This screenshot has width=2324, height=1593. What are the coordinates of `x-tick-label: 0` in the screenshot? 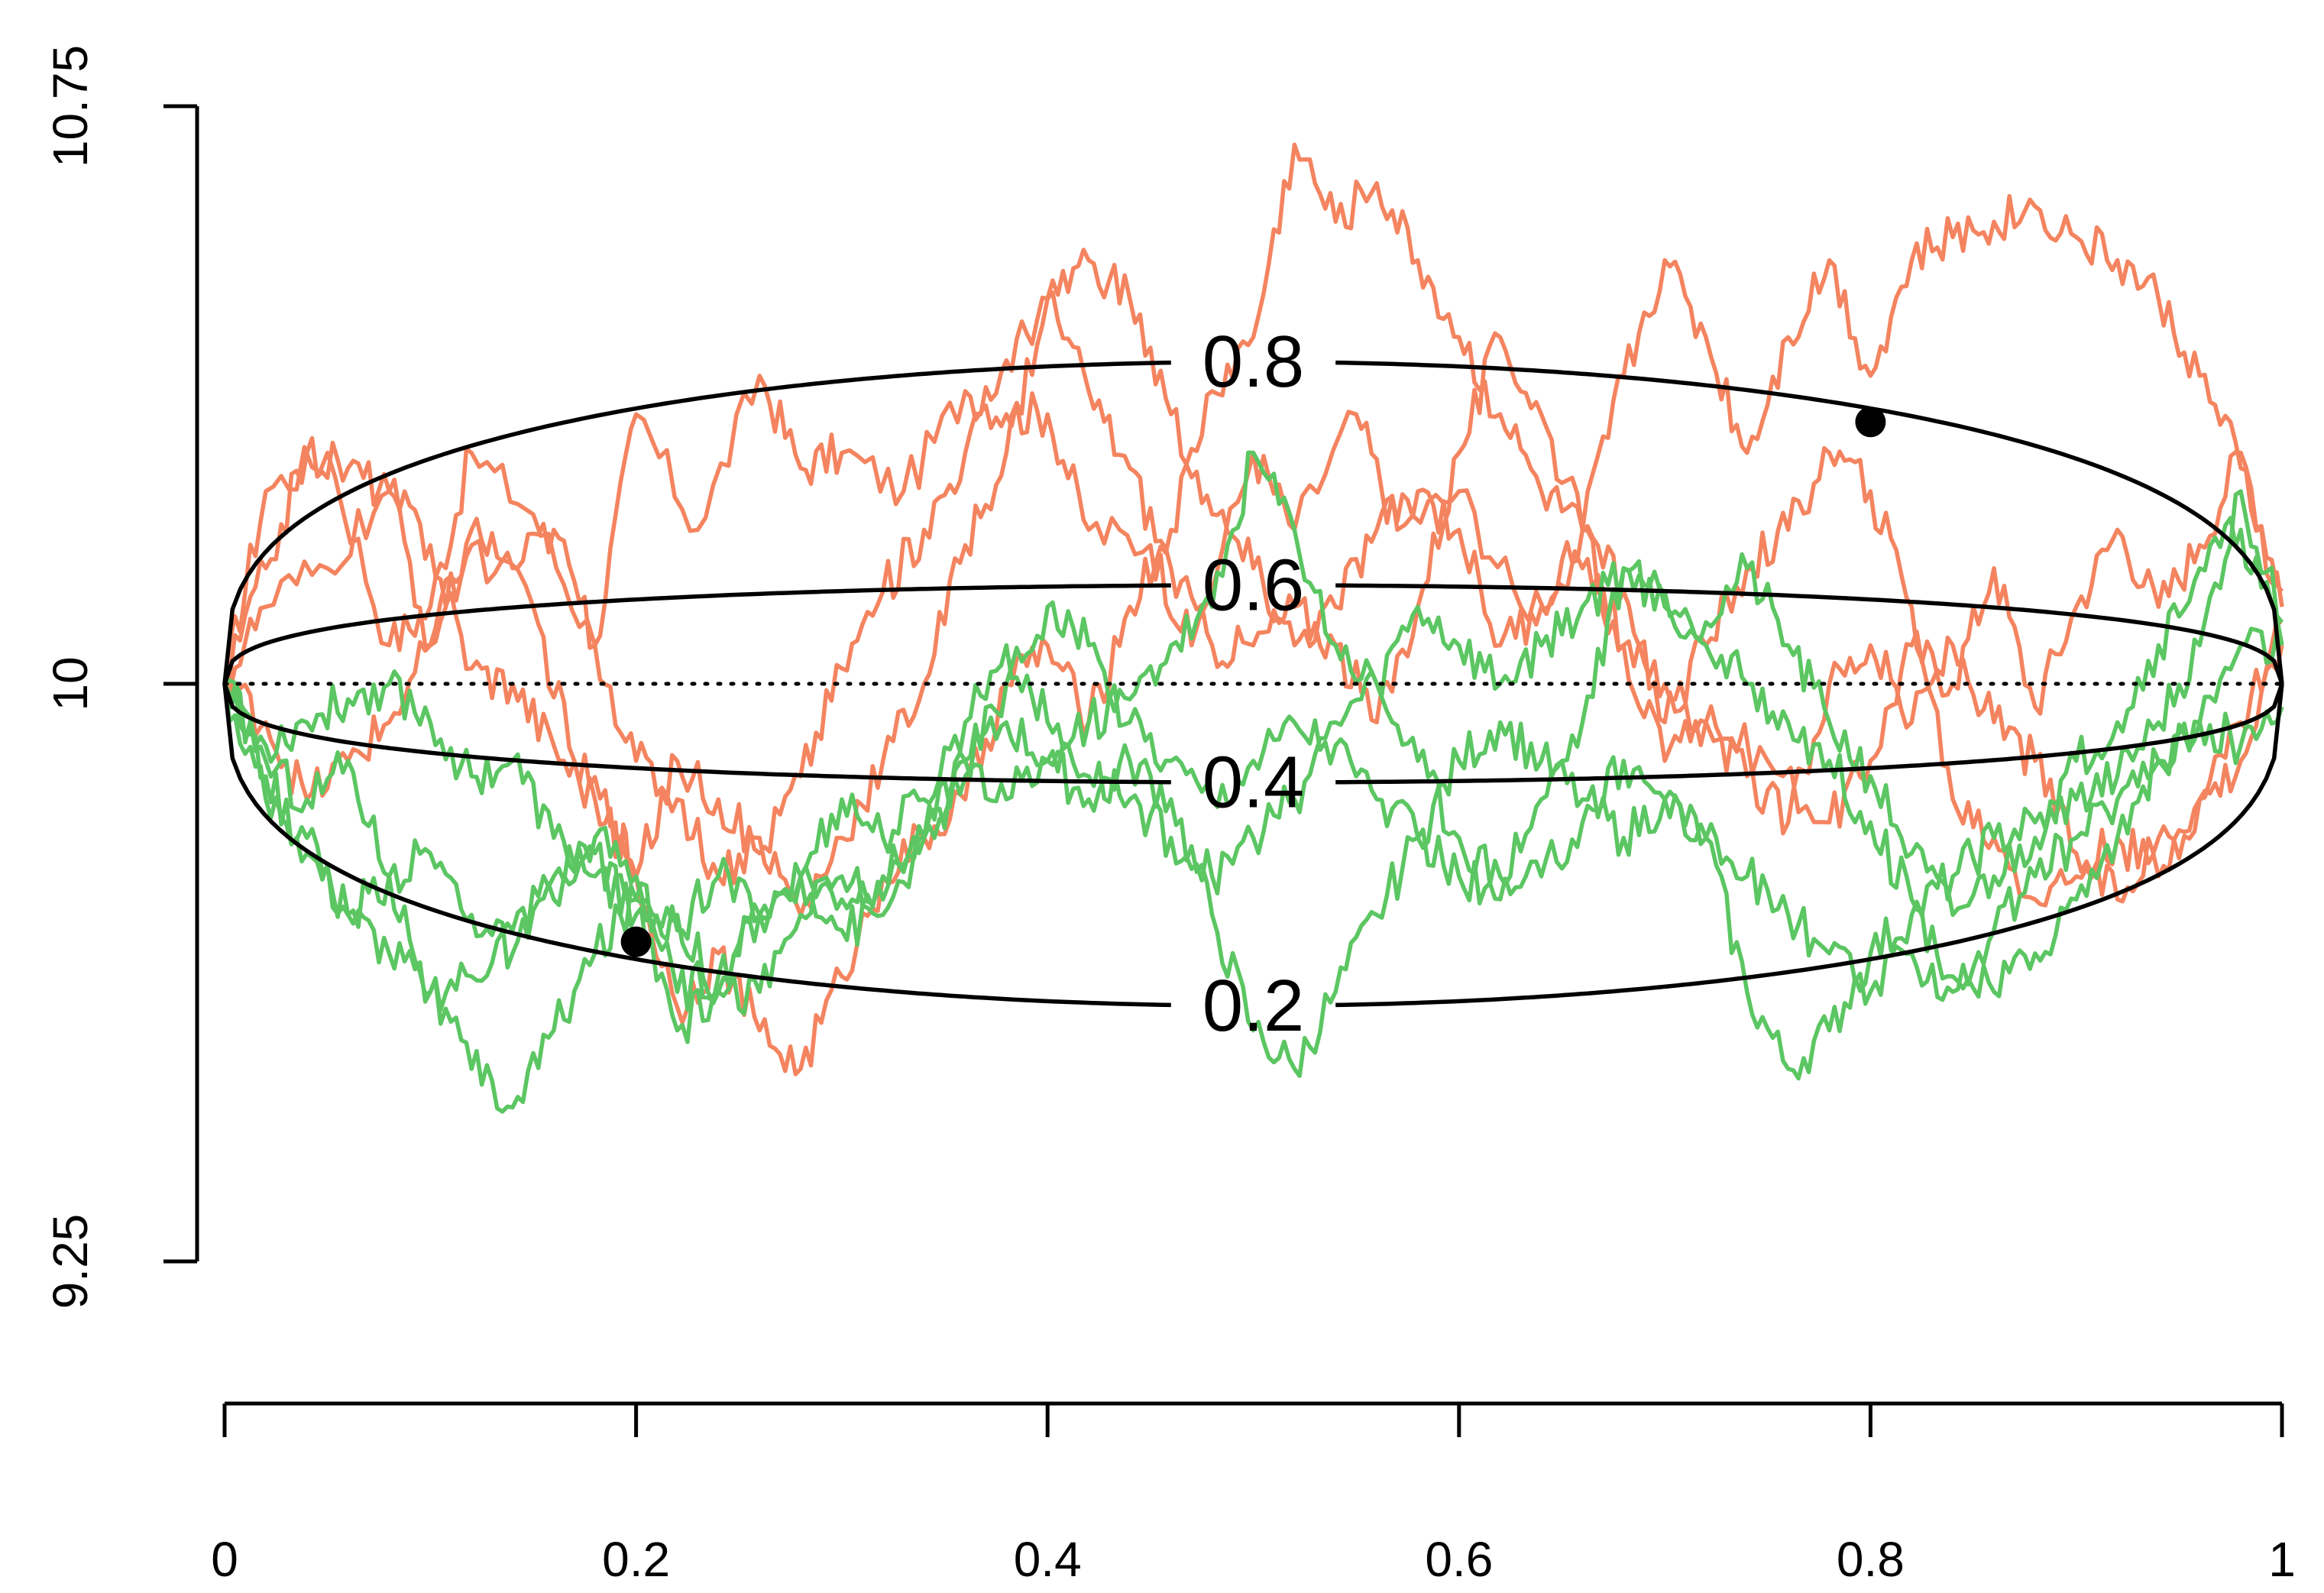 It's located at (224, 1559).